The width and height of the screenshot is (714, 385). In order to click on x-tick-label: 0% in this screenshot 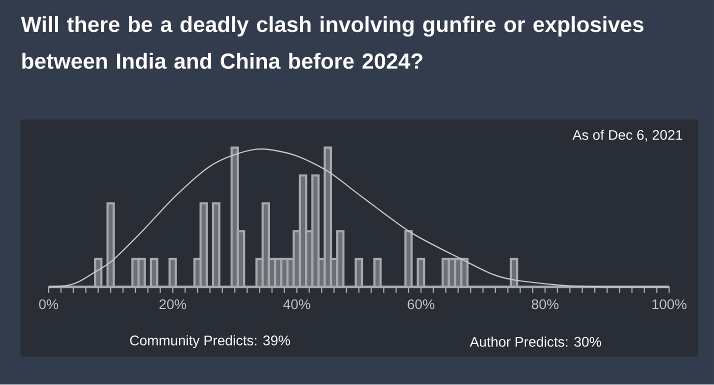, I will do `click(48, 305)`.